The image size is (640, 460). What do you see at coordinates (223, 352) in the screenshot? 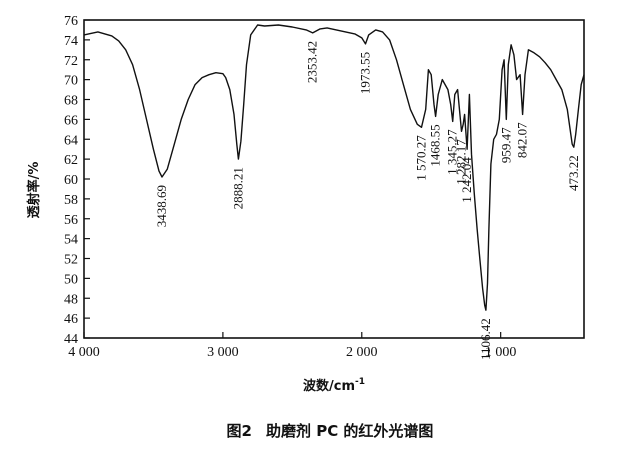
I see `x-tick-label: 3 000` at bounding box center [223, 352].